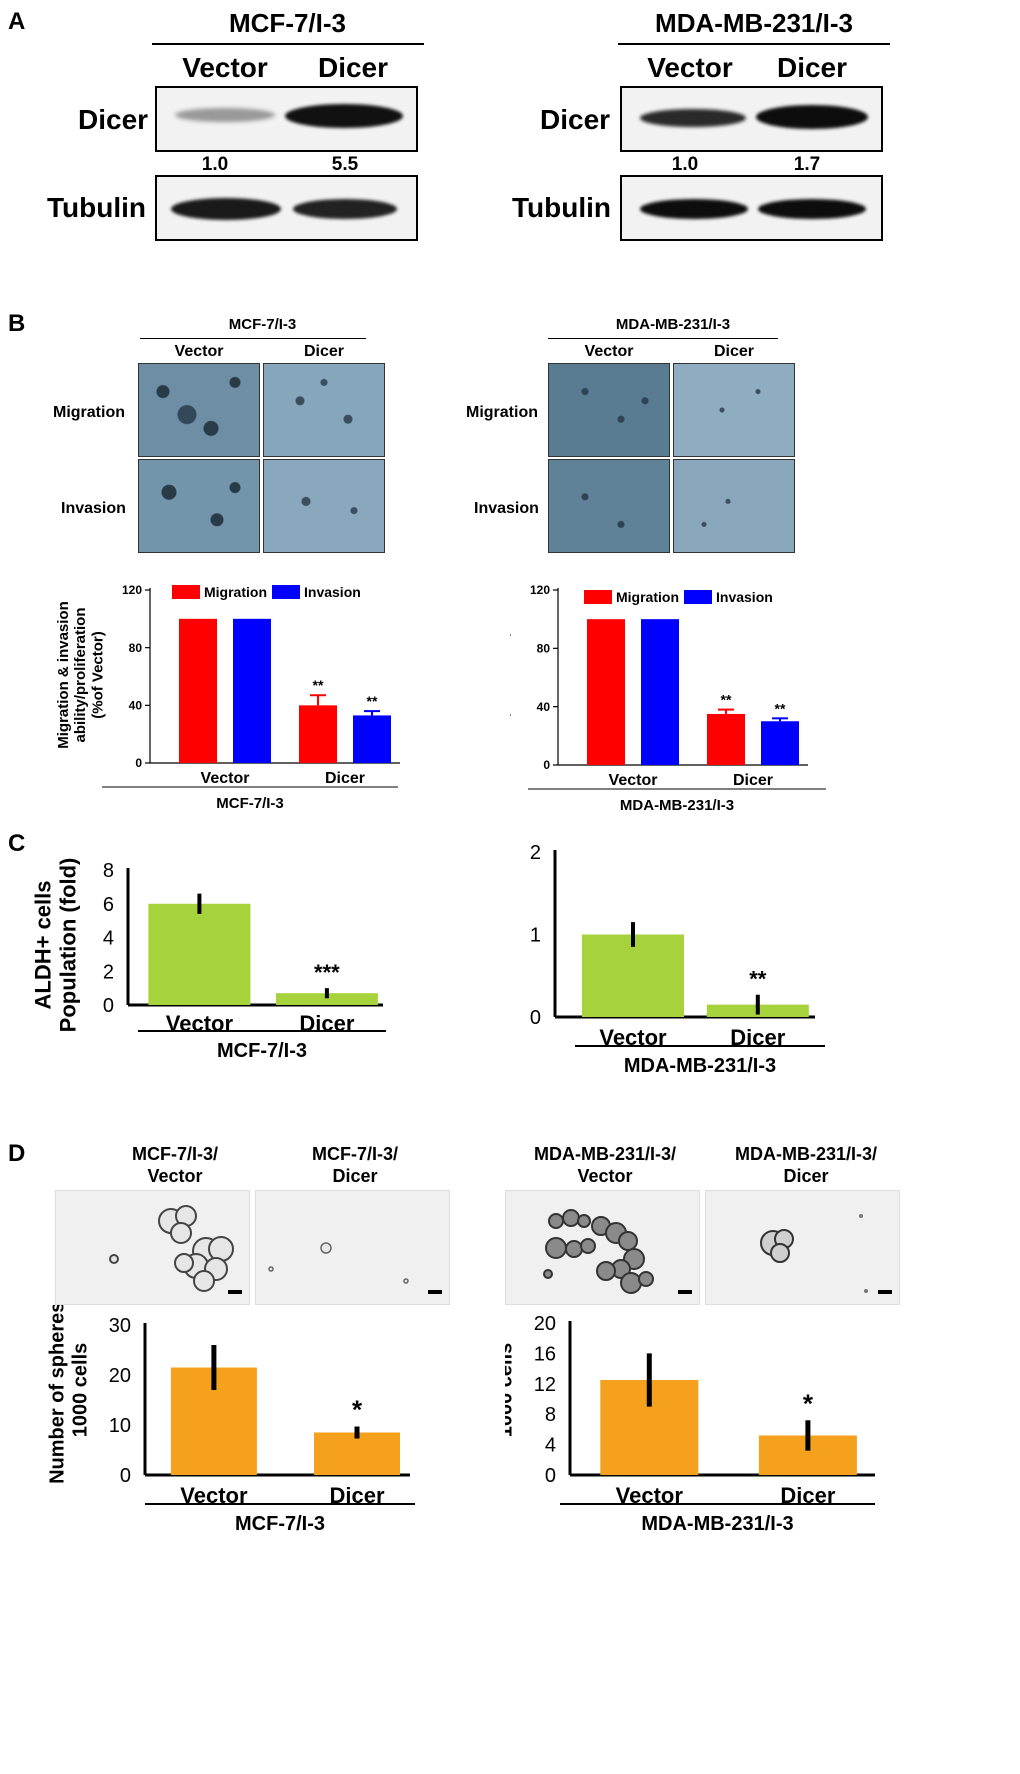 The height and width of the screenshot is (1774, 1020). Describe the element at coordinates (120, 1326) in the screenshot. I see `y-tick-label: 30` at that location.